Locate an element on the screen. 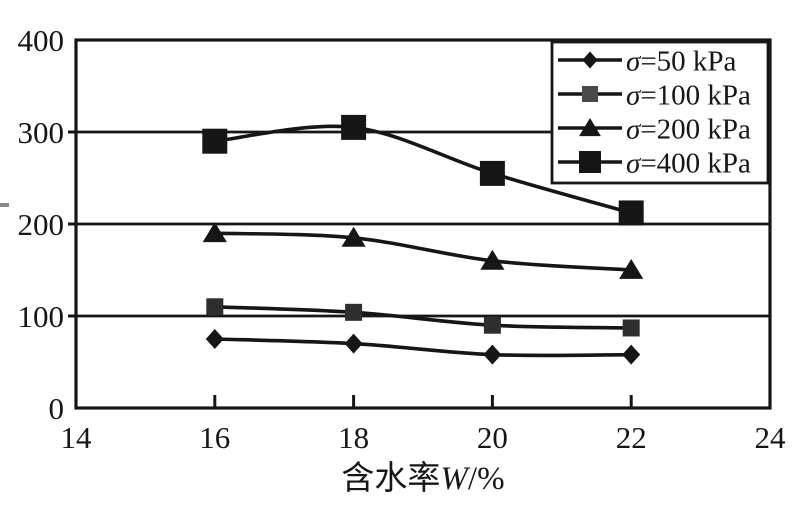 The height and width of the screenshot is (528, 792). series-line-sigma-400-kpa is located at coordinates (423, 169).